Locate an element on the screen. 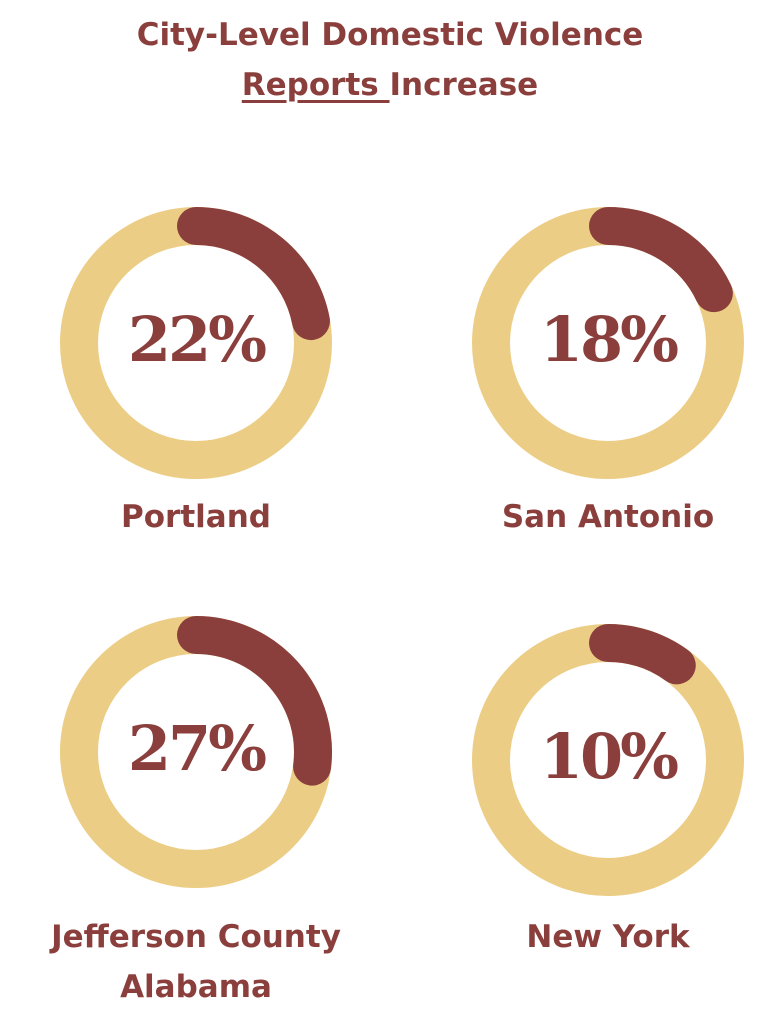 The width and height of the screenshot is (780, 1026). city-label: New York is located at coordinates (608, 937).